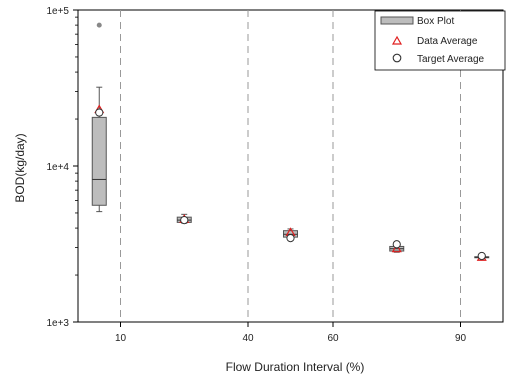 The height and width of the screenshot is (383, 507). I want to click on y-tick-label: 1e+4, so click(57, 167).